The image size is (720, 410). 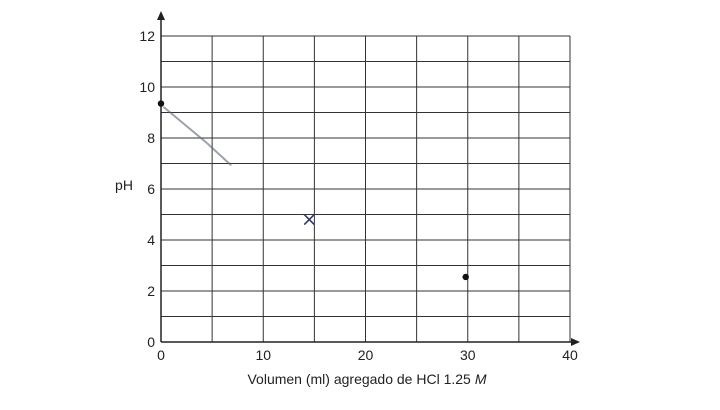 I want to click on x-tick-label: 10, so click(x=263, y=355).